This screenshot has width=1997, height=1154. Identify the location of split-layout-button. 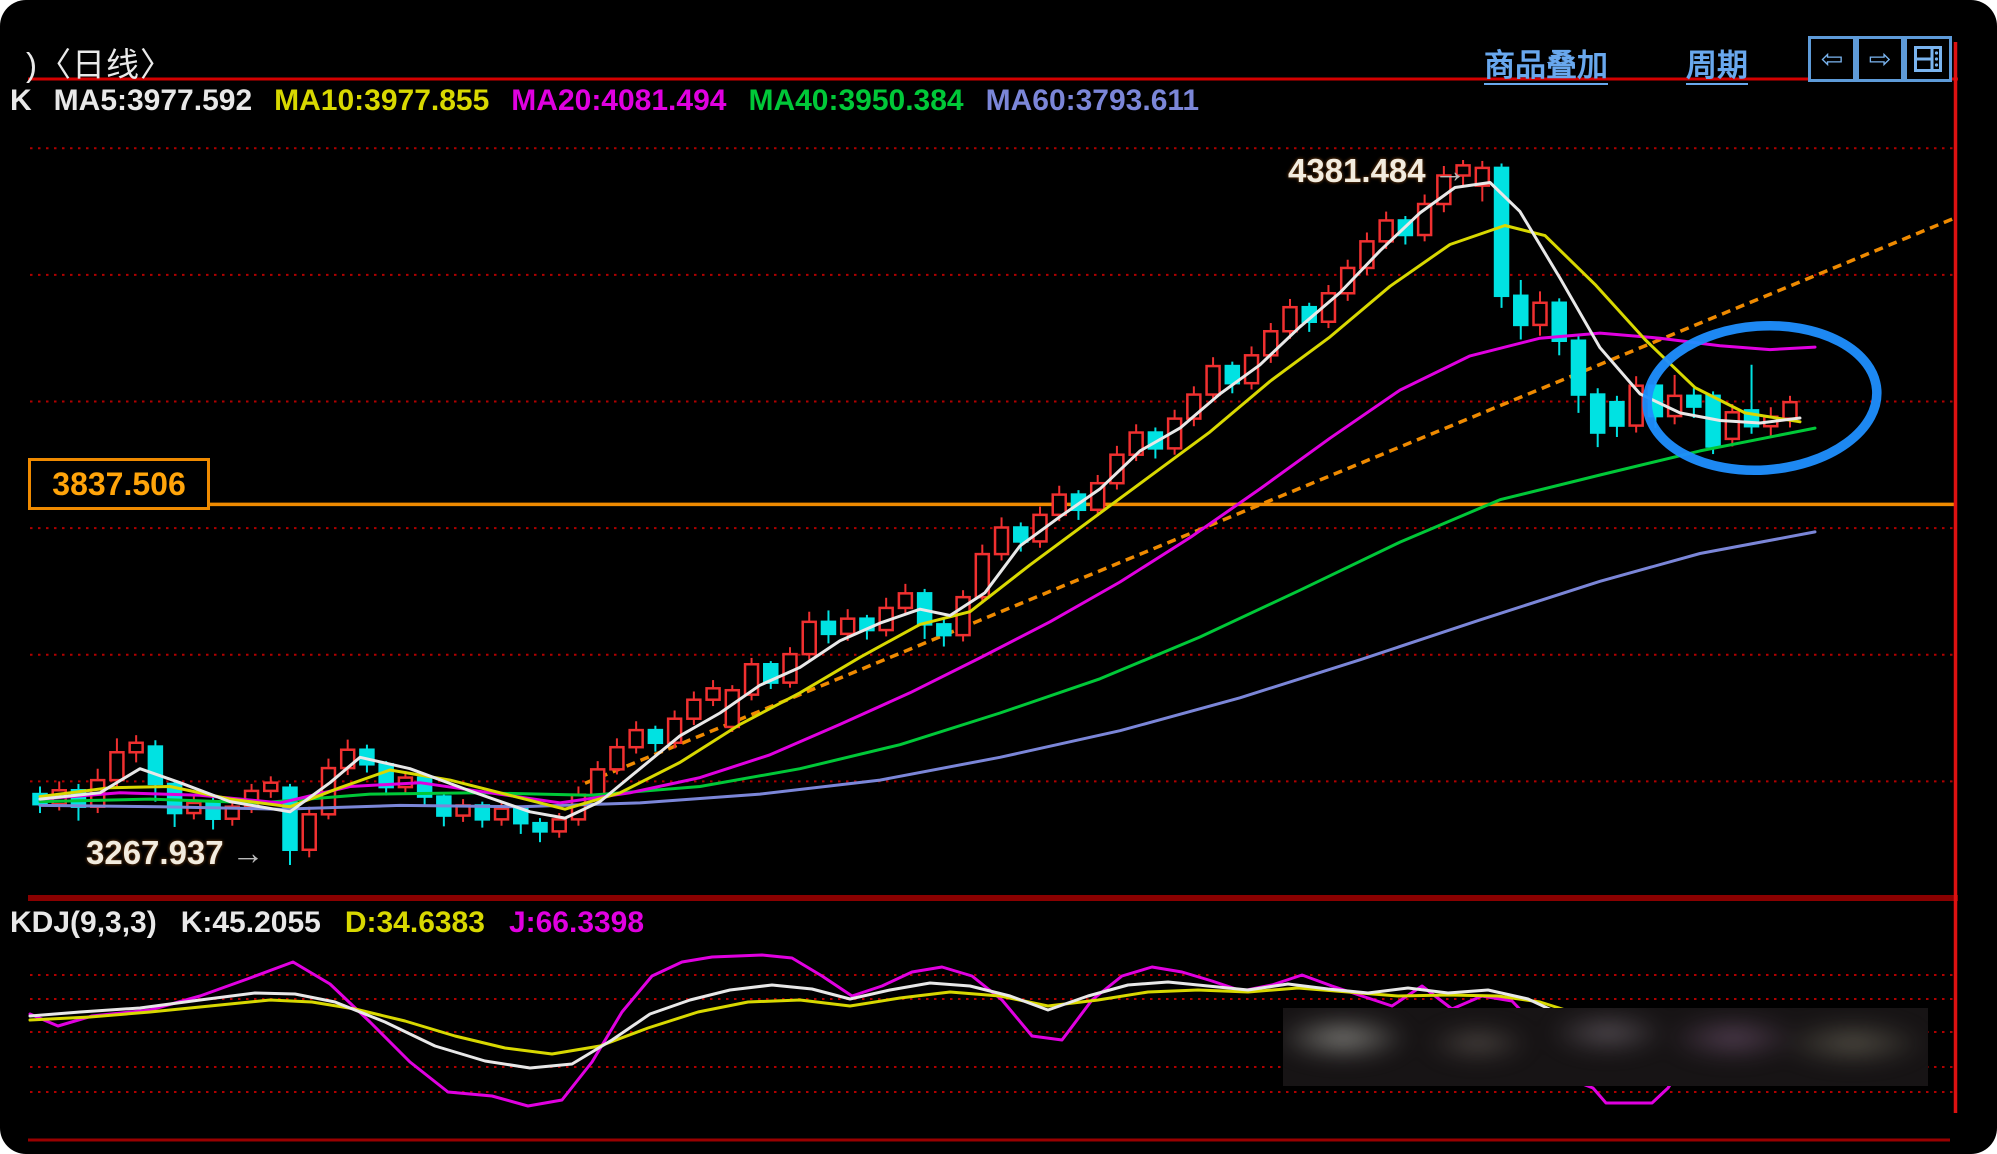
(1928, 59).